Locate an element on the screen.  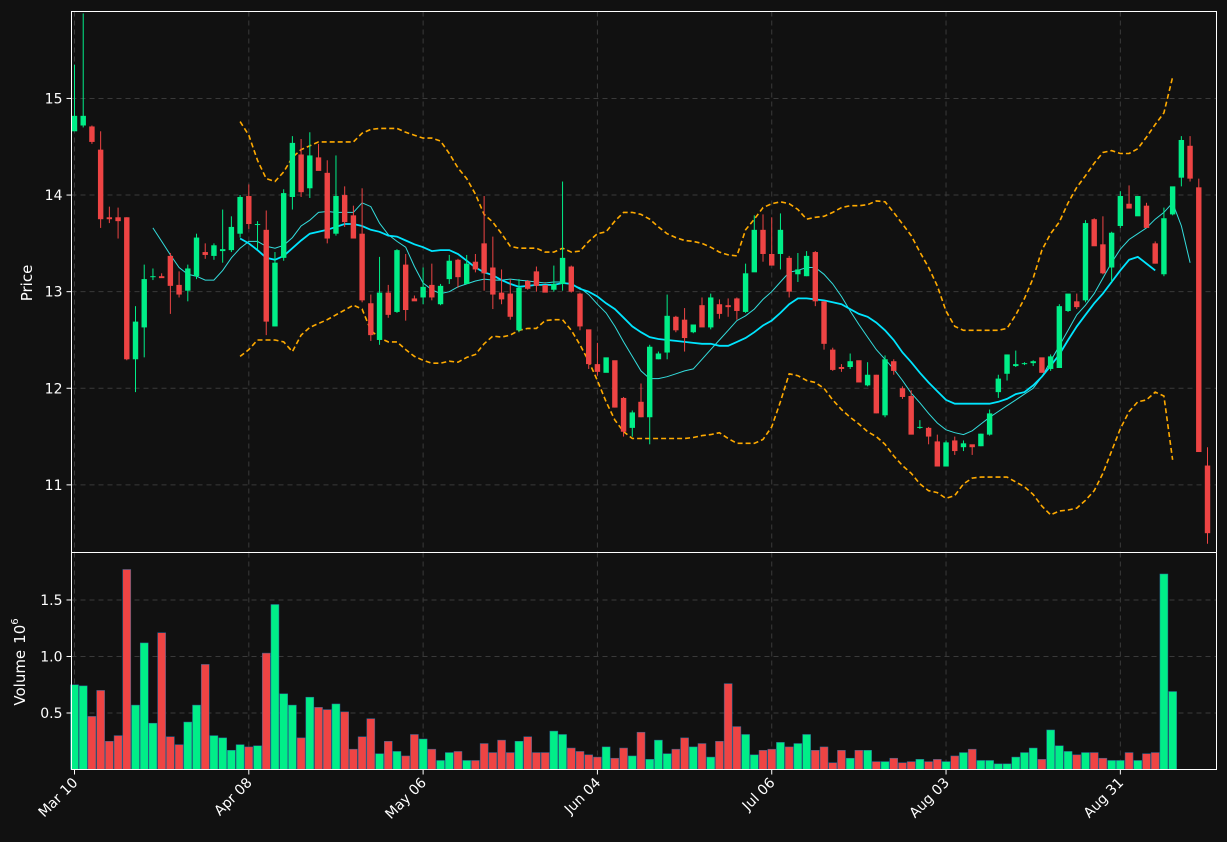
volume-y-tick-label: 1.0 is located at coordinates (51, 657).